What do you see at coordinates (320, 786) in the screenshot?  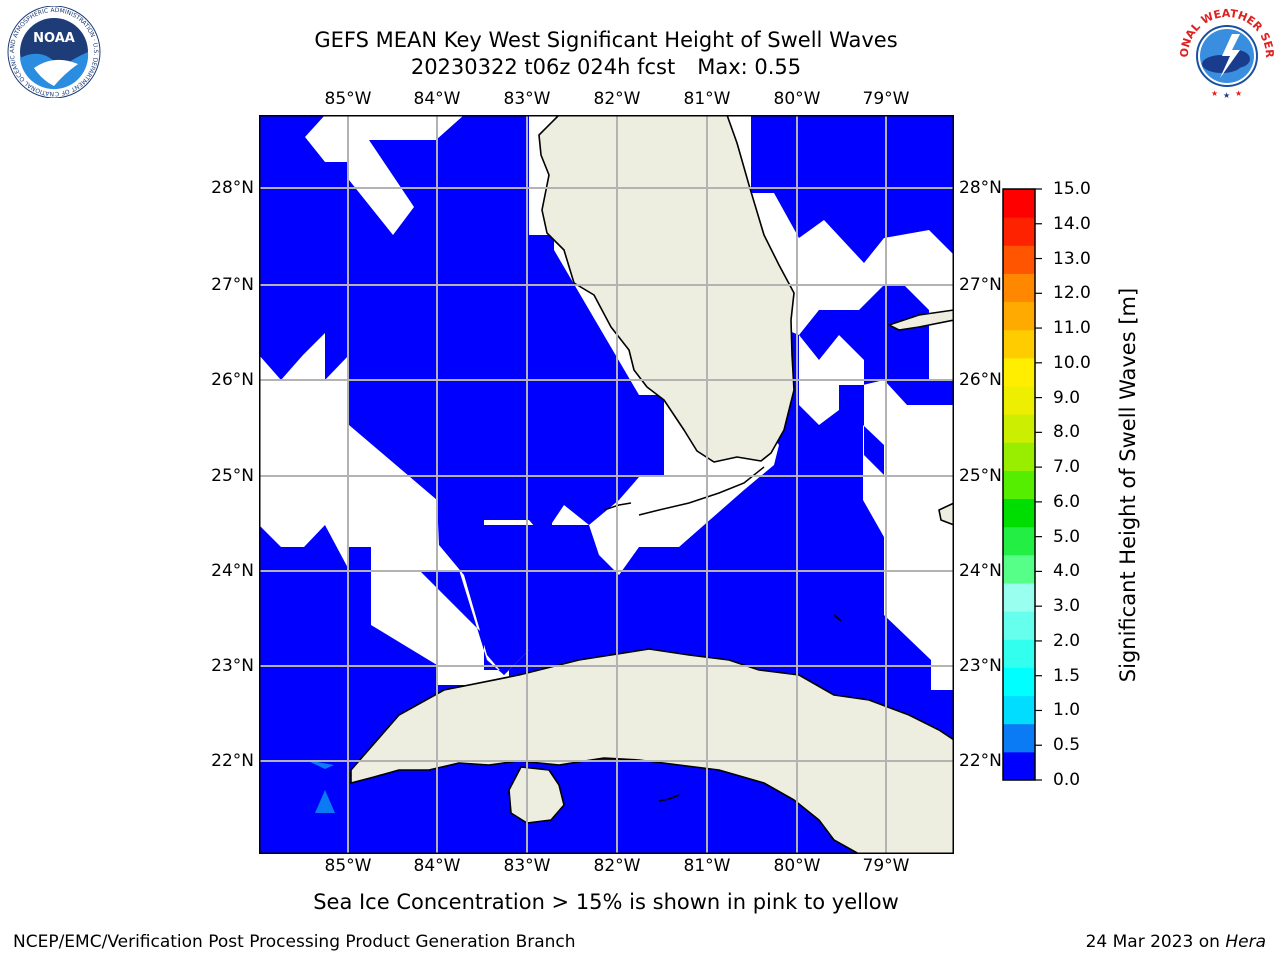 I see `swell-field-light` at bounding box center [320, 786].